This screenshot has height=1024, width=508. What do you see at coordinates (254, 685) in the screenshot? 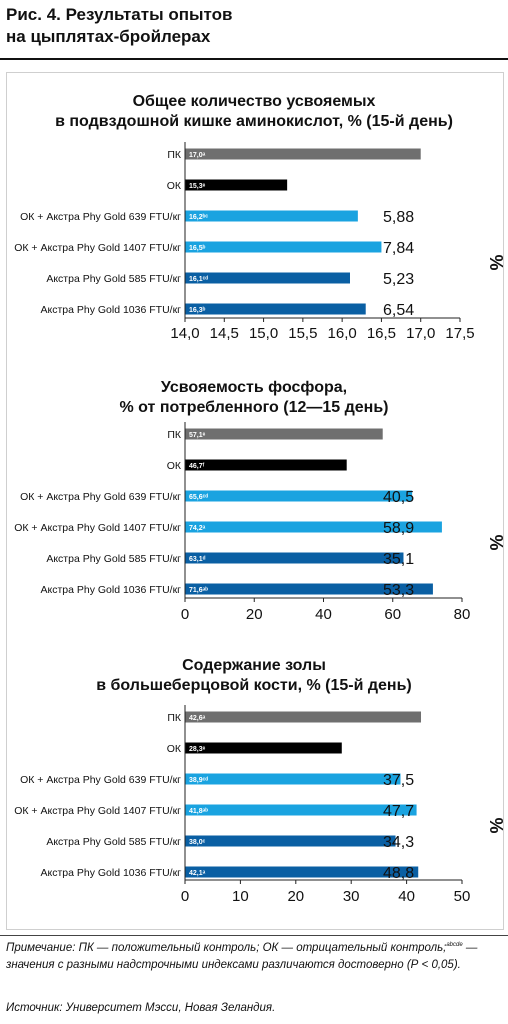
I see `chart-3-title-line2: в большеберцовой кости, % (15-й день)` at bounding box center [254, 685].